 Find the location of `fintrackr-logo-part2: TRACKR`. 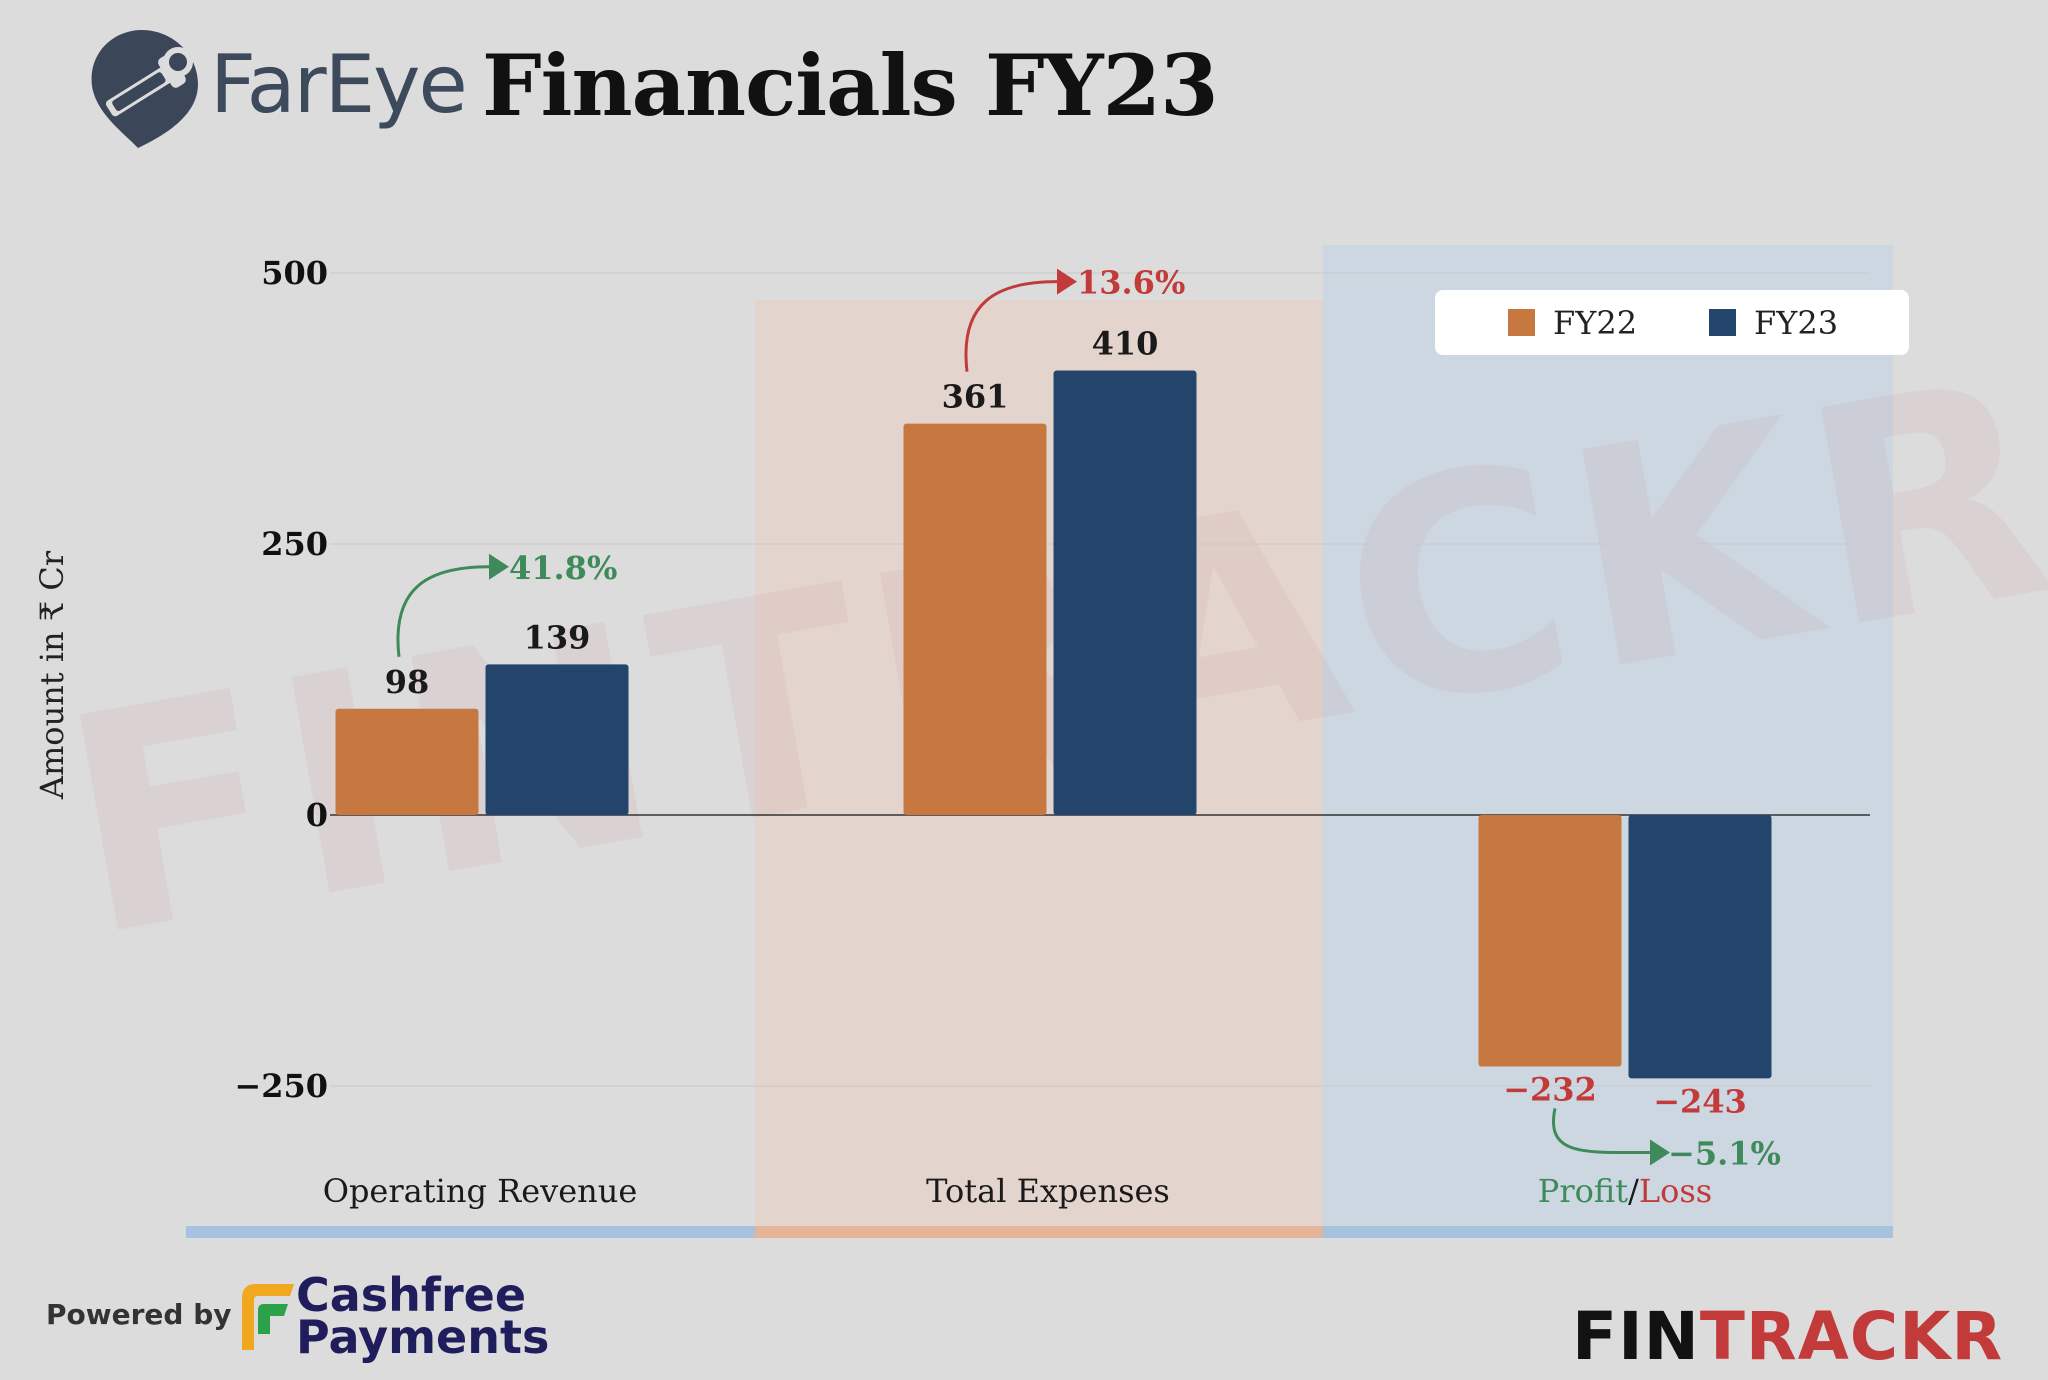

fintrackr-logo-part2: TRACKR is located at coordinates (1851, 1336).